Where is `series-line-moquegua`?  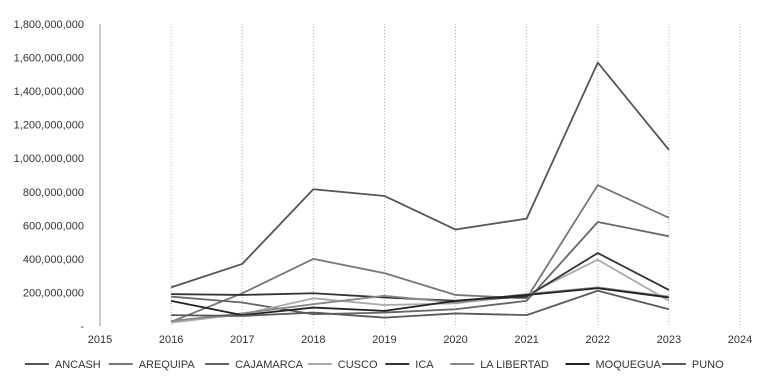 series-line-moquegua is located at coordinates (420, 301).